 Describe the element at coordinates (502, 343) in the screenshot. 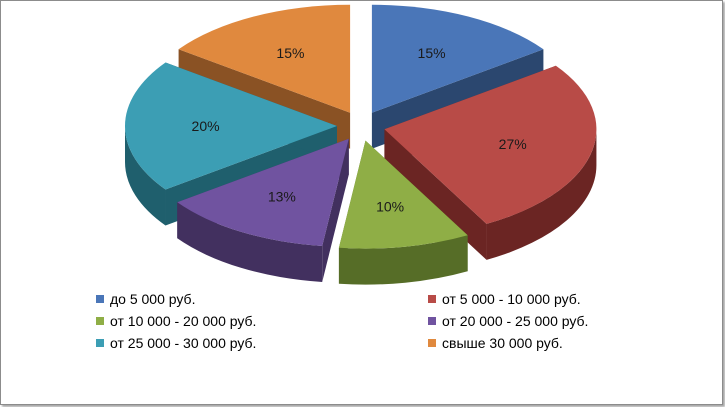

I see `legend-label: свыше 30 000 руб.` at that location.